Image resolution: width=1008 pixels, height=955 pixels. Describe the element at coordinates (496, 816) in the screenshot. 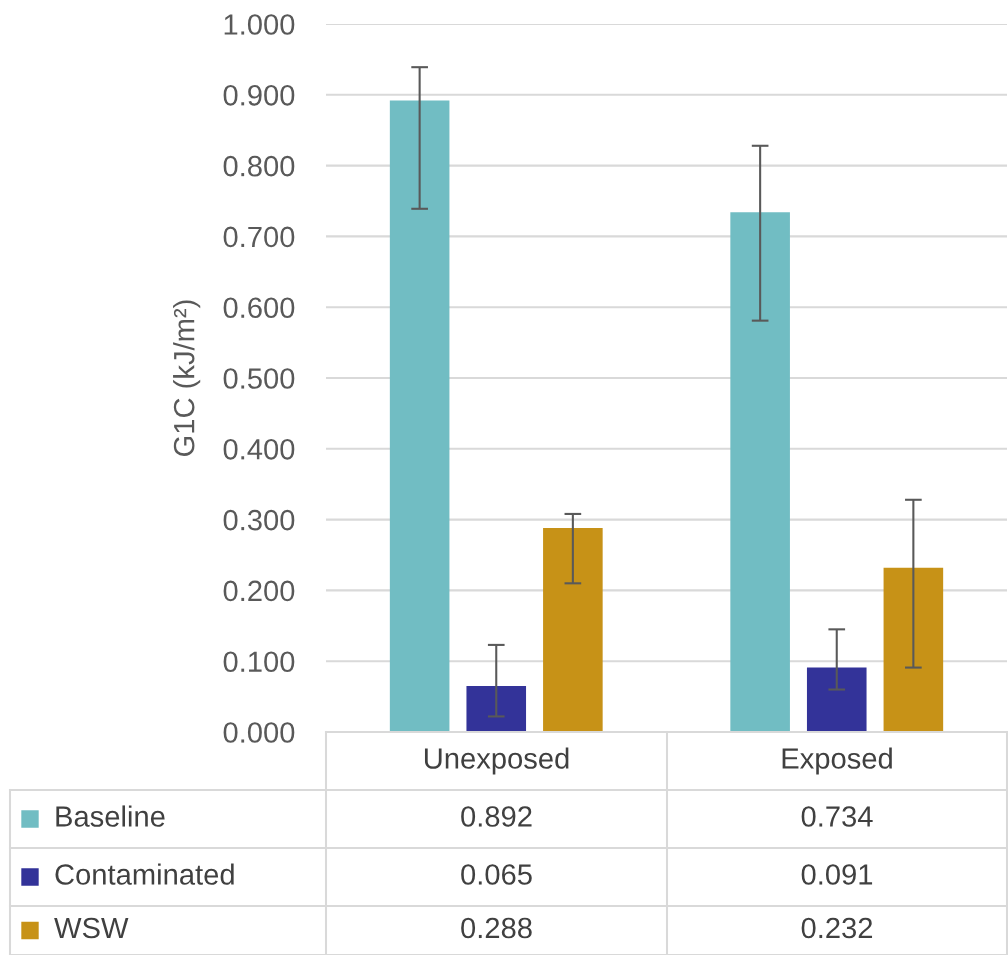

I see `data-label: 0.892` at that location.